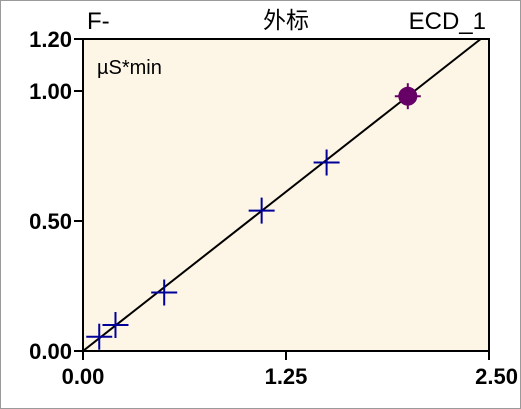 The image size is (521, 409). I want to click on y-tick-label: 1.20, so click(50, 39).